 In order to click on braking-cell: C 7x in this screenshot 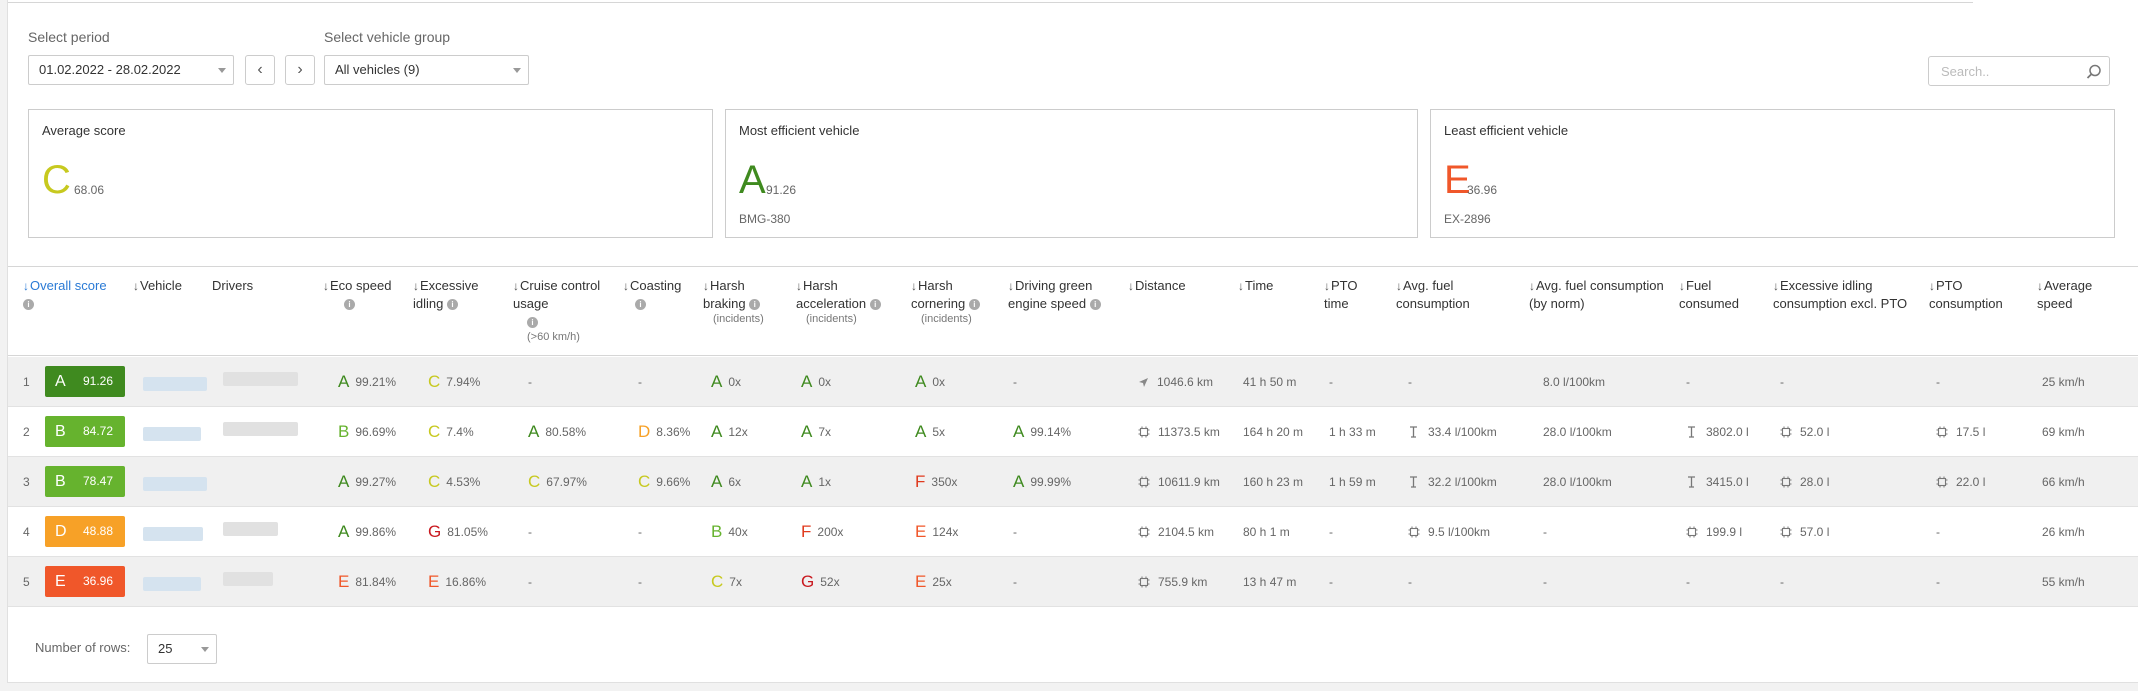, I will do `click(726, 582)`.